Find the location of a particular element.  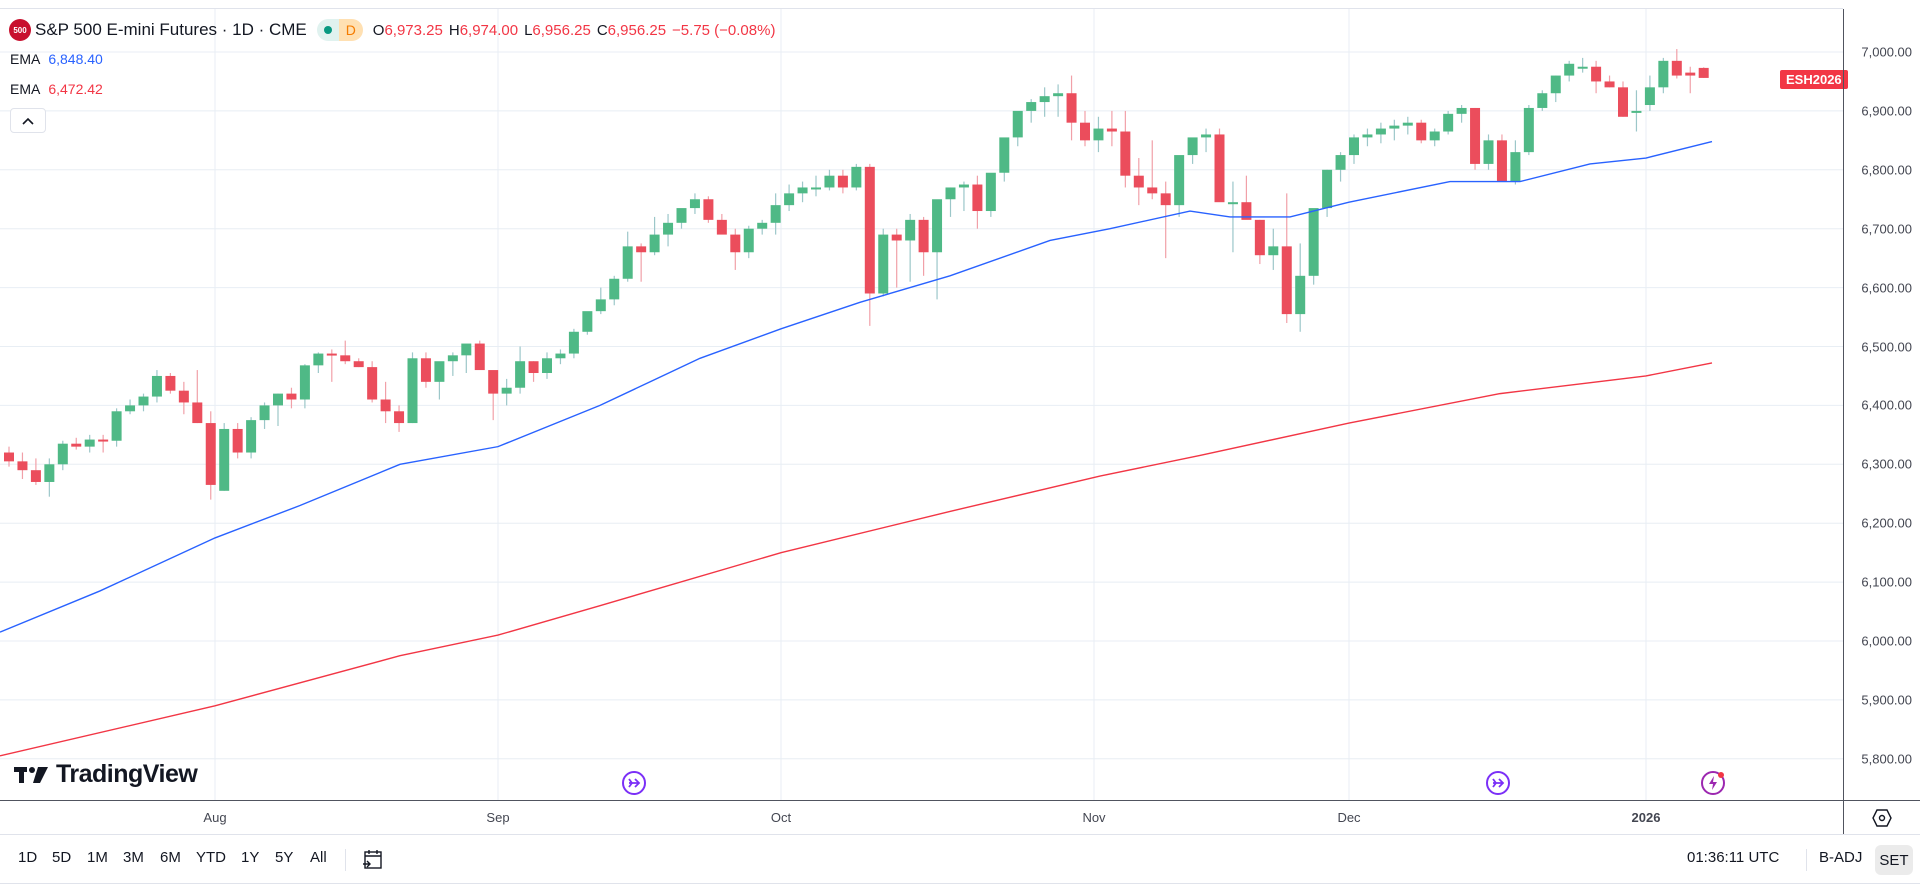

high-value: 6,974.00 is located at coordinates (489, 30).